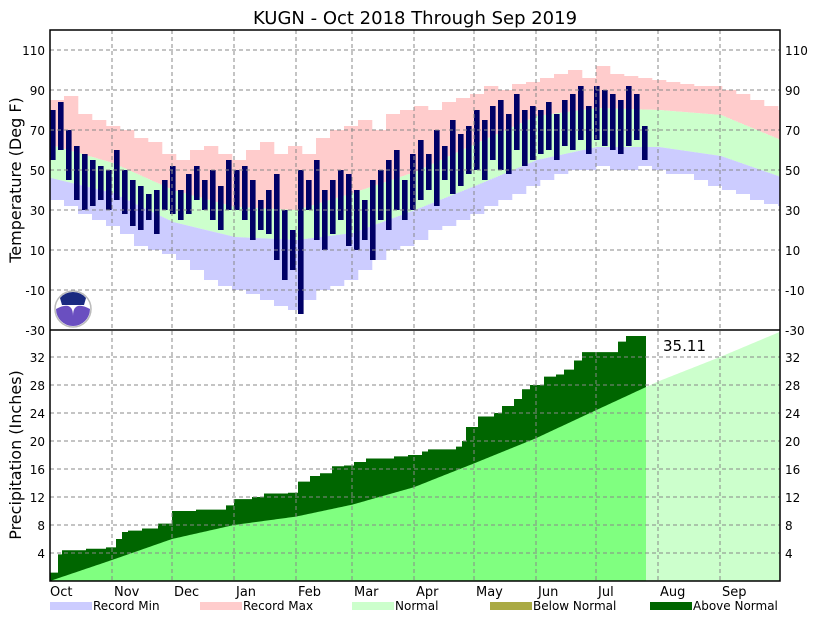 Image resolution: width=830 pixels, height=620 pixels. I want to click on temp-tick-left: -30, so click(35, 331).